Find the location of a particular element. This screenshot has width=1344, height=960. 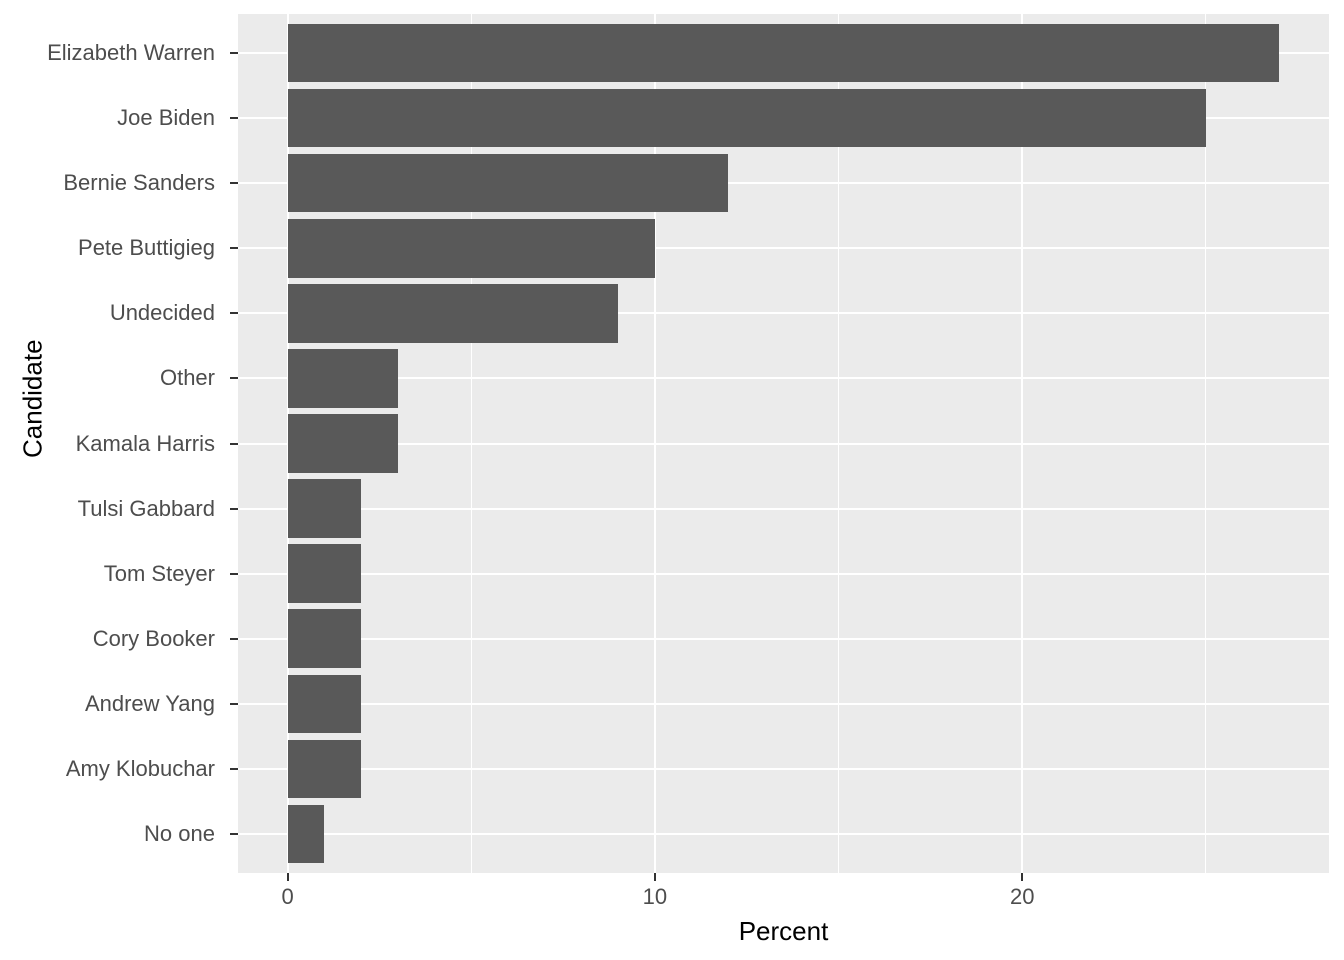

y-tick-label: Bernie Sanders is located at coordinates (139, 183).